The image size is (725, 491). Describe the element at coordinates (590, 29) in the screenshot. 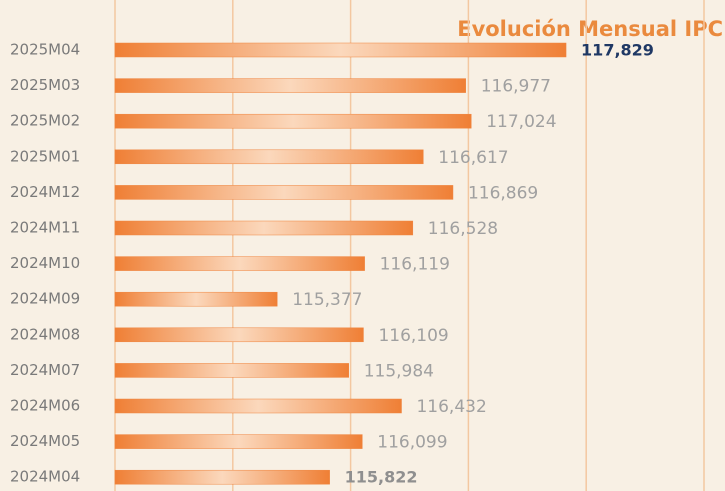

I see `chart-title: Evolución Mensual IPC` at that location.